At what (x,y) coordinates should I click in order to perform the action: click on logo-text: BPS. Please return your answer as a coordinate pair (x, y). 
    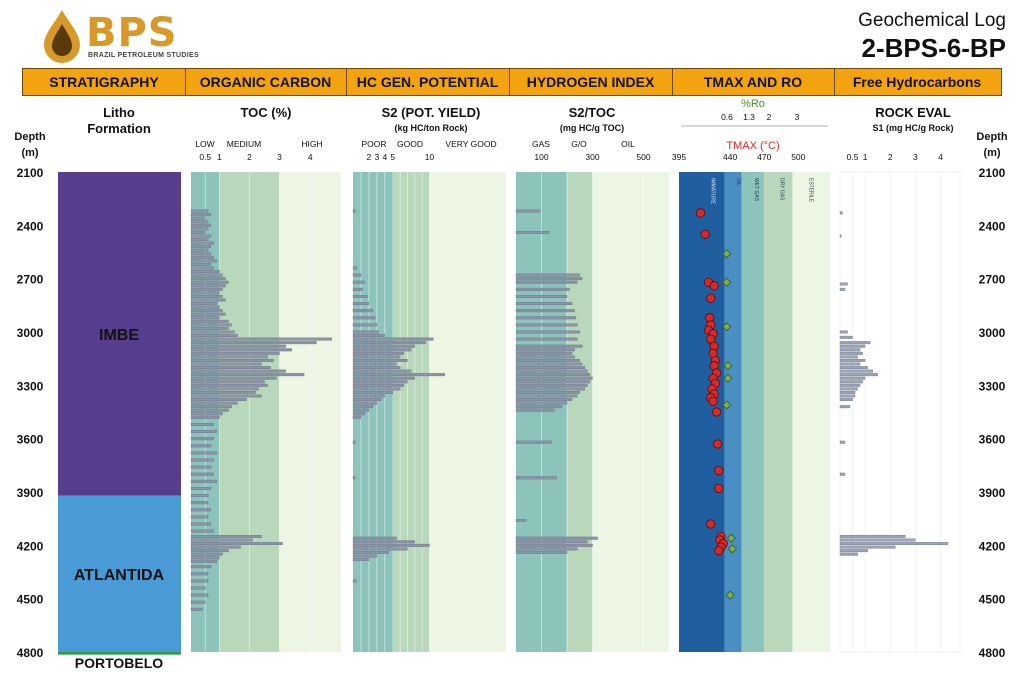
    Looking at the image, I should click on (132, 33).